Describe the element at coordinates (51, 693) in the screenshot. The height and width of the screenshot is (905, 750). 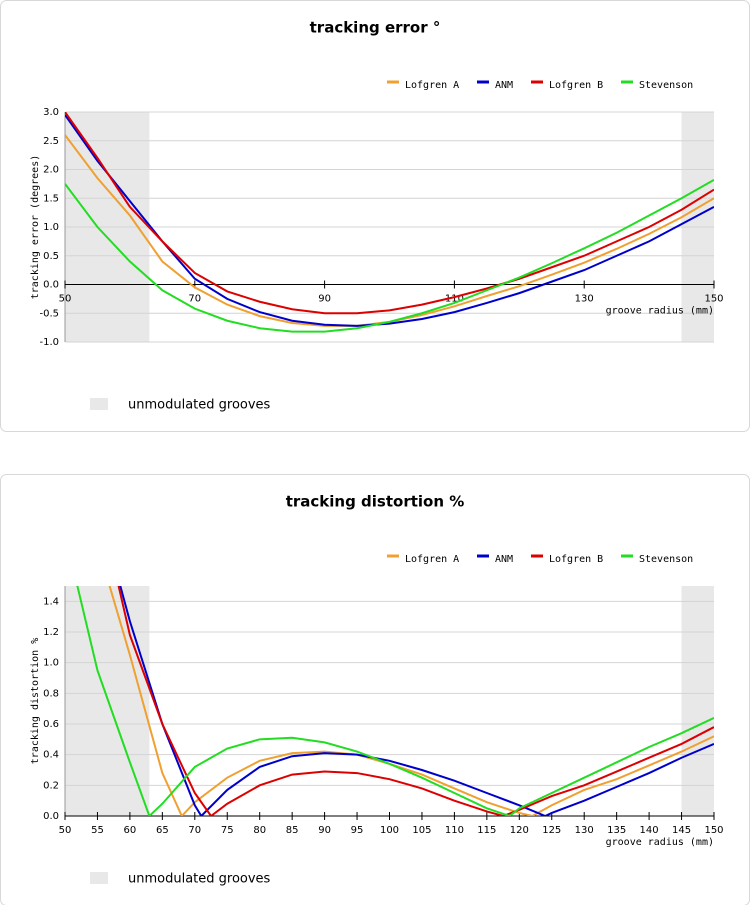
I see `y-tick-label: 0.8` at that location.